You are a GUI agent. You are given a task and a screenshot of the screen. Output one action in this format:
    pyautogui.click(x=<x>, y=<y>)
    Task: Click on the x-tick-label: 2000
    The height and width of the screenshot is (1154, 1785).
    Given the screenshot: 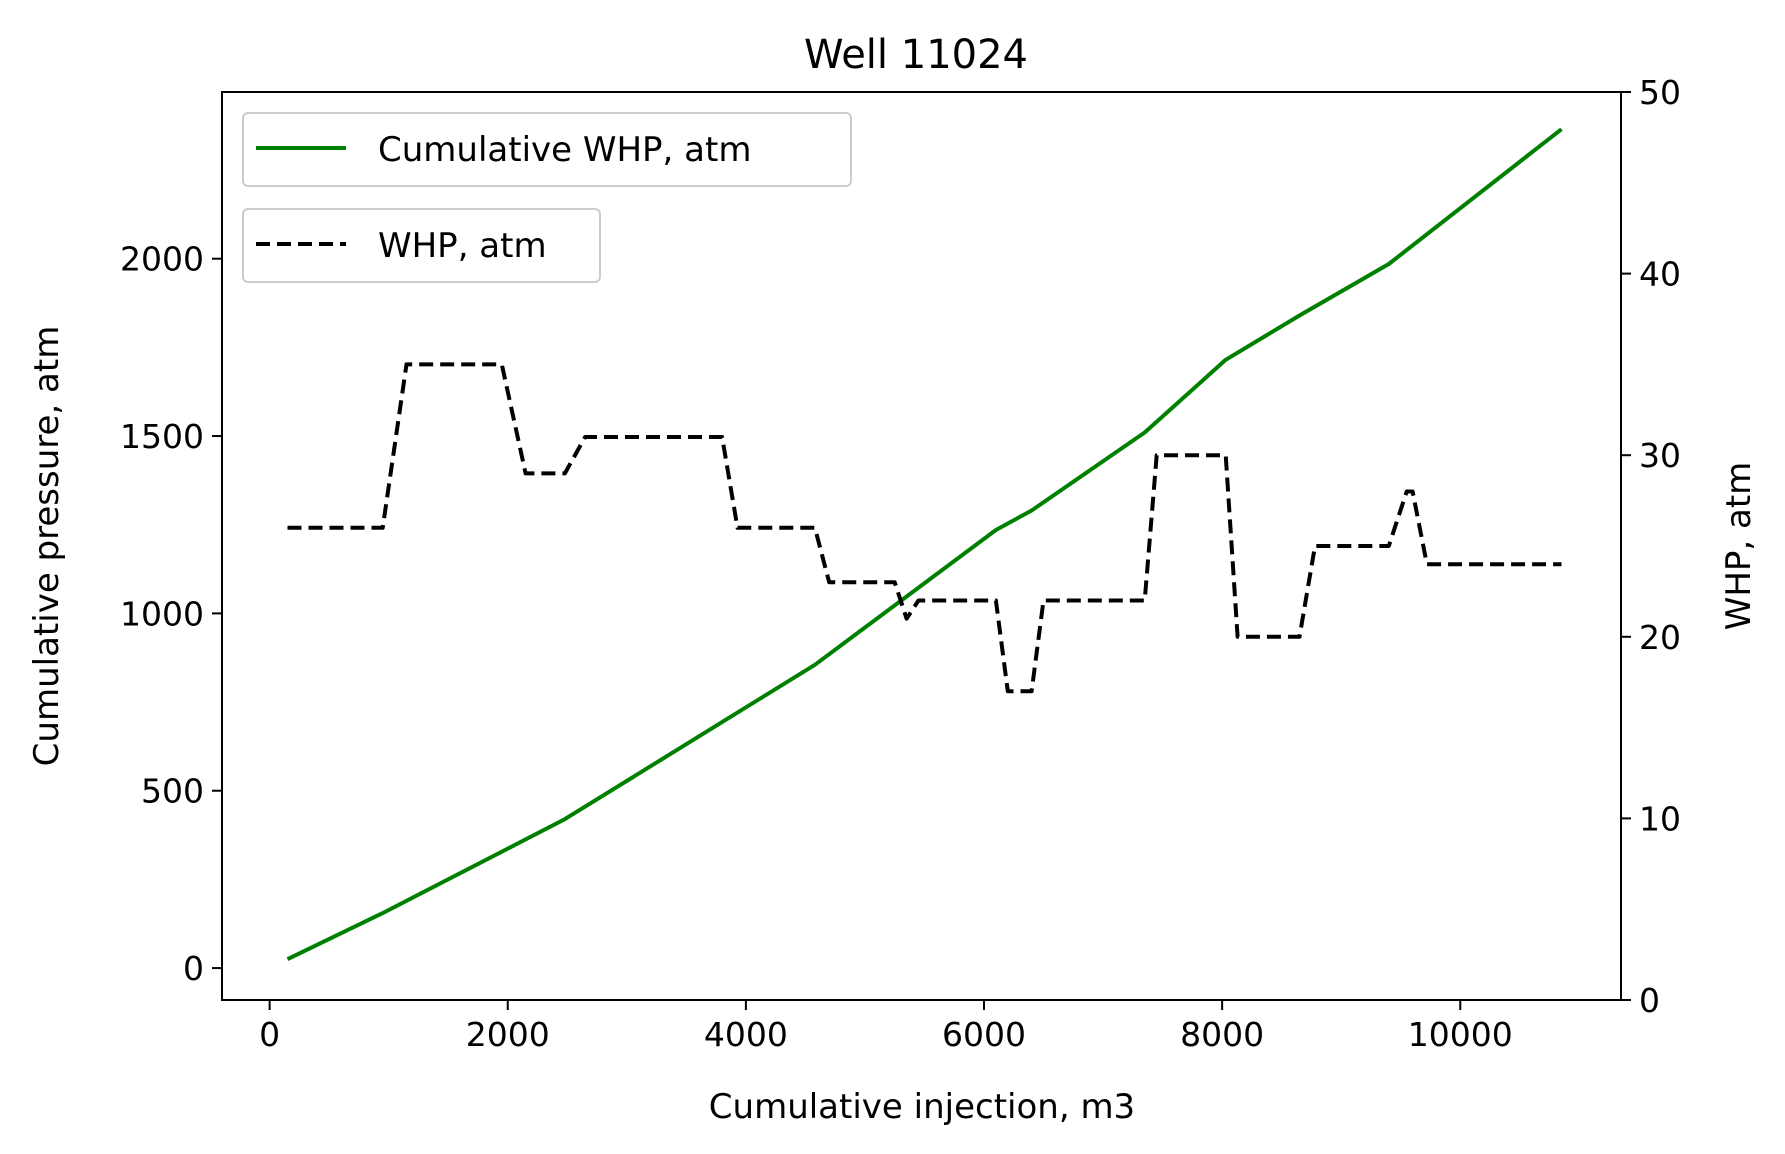 What is the action you would take?
    pyautogui.click(x=508, y=1034)
    